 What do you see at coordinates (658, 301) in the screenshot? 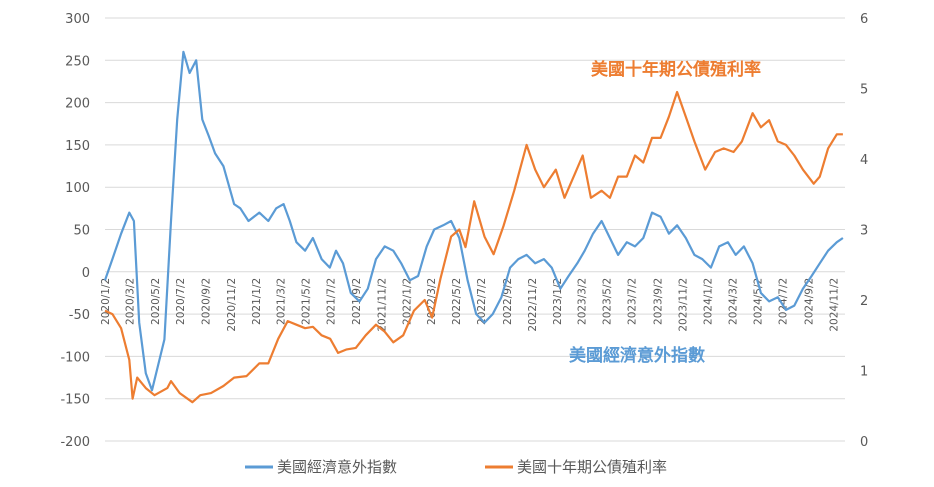
I see `x-tick-label: 2023/9/2` at bounding box center [658, 301].